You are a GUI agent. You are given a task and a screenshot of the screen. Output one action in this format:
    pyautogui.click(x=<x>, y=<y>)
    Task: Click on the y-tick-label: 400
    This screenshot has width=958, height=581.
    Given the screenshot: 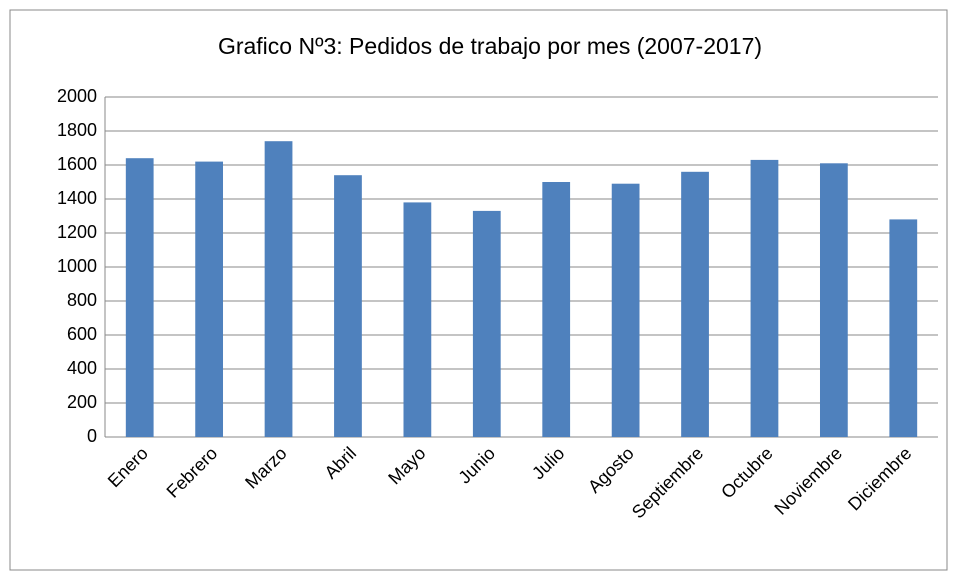 What is the action you would take?
    pyautogui.click(x=82, y=368)
    